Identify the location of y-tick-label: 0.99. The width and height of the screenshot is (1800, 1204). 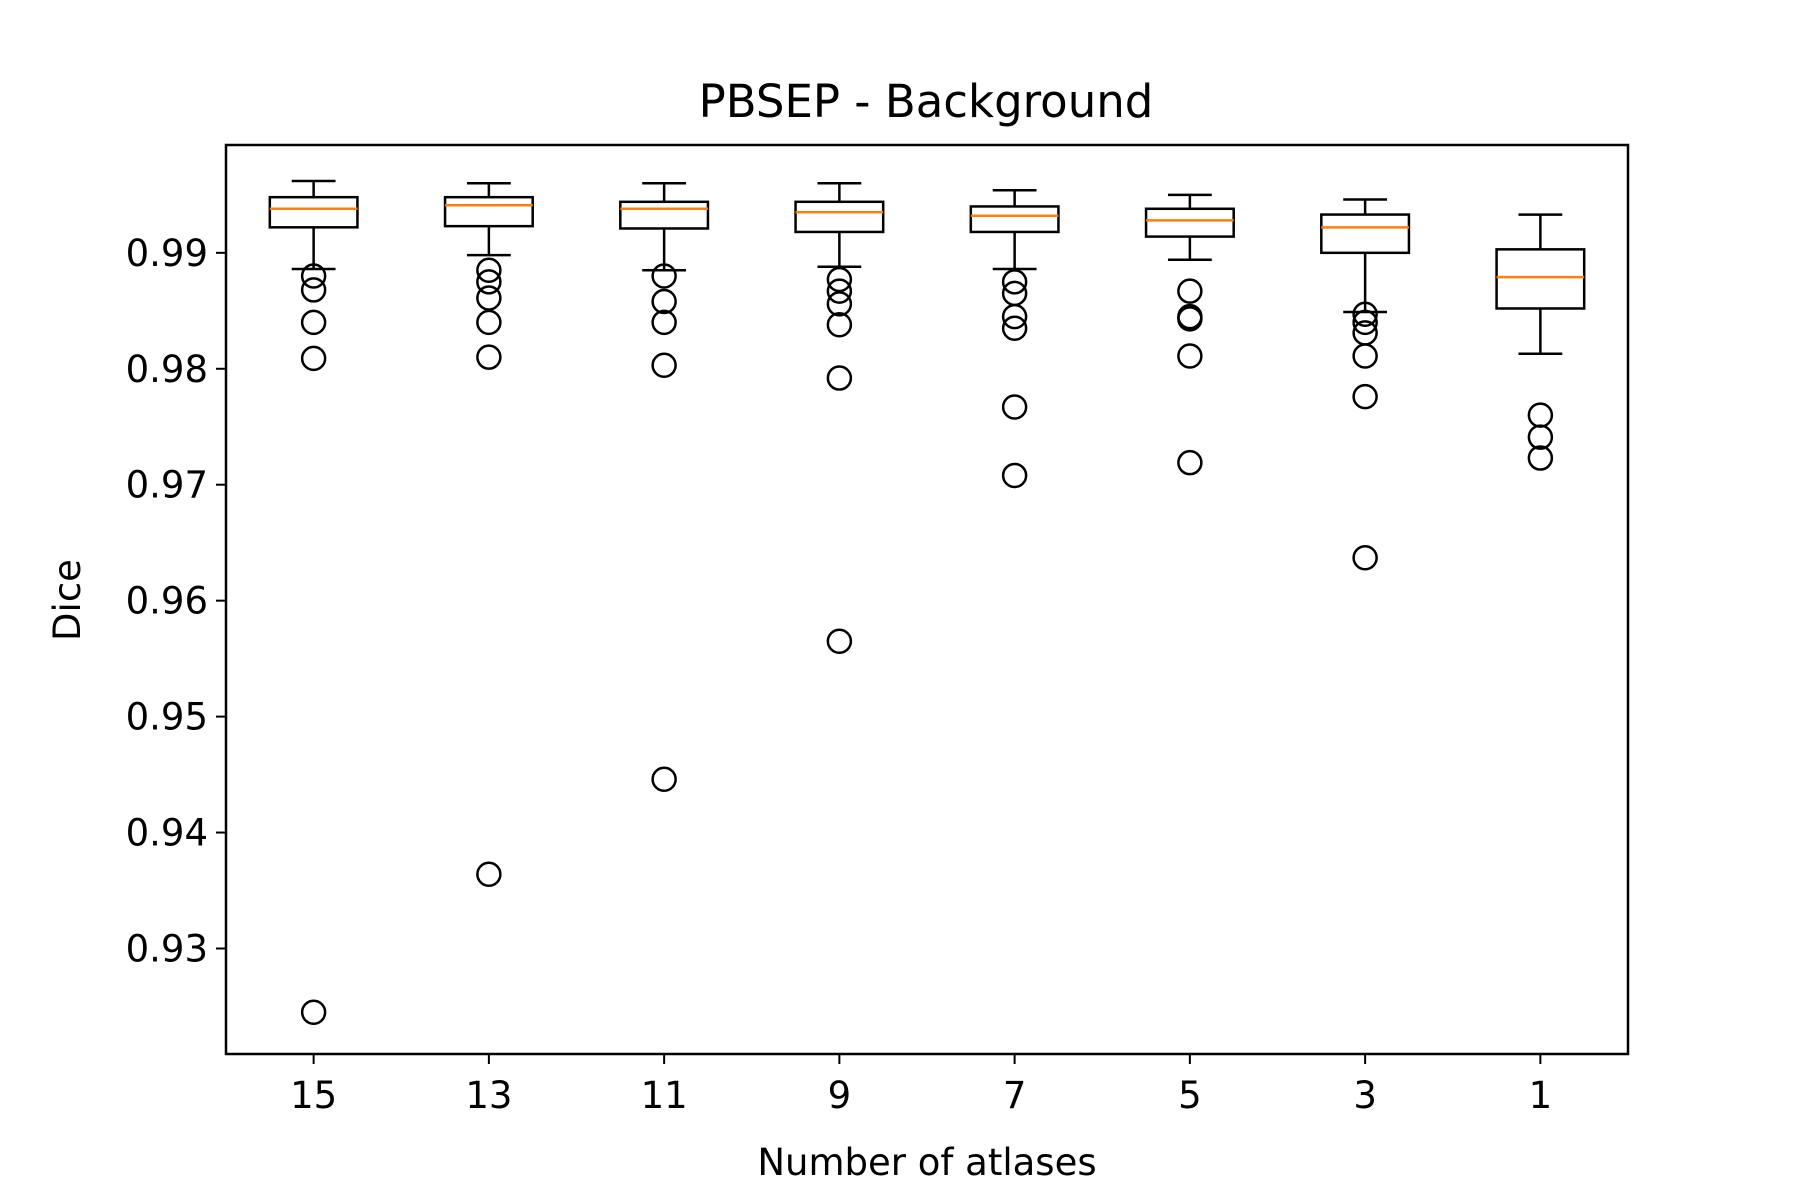
(167, 253).